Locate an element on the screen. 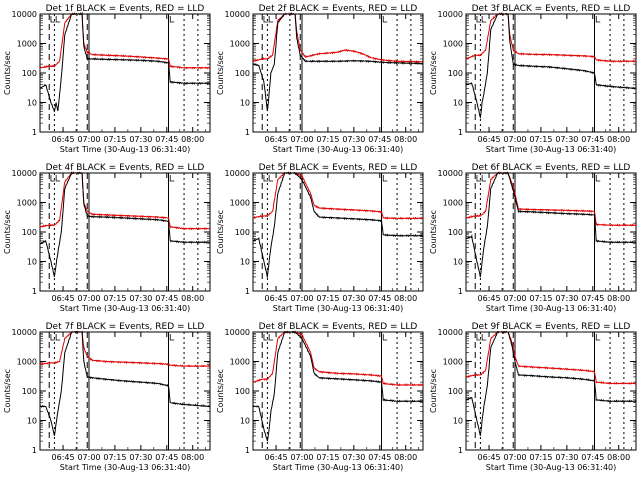 The image size is (640, 480). panel-title: Det 8f BLACK = Events, RED = LLD is located at coordinates (338, 327).